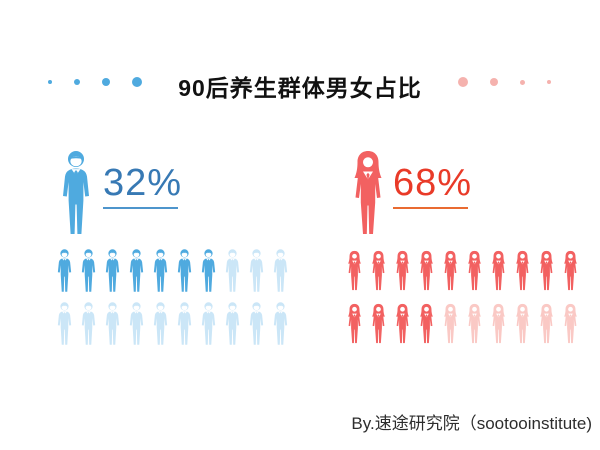  I want to click on male-percentage-underline, so click(140, 208).